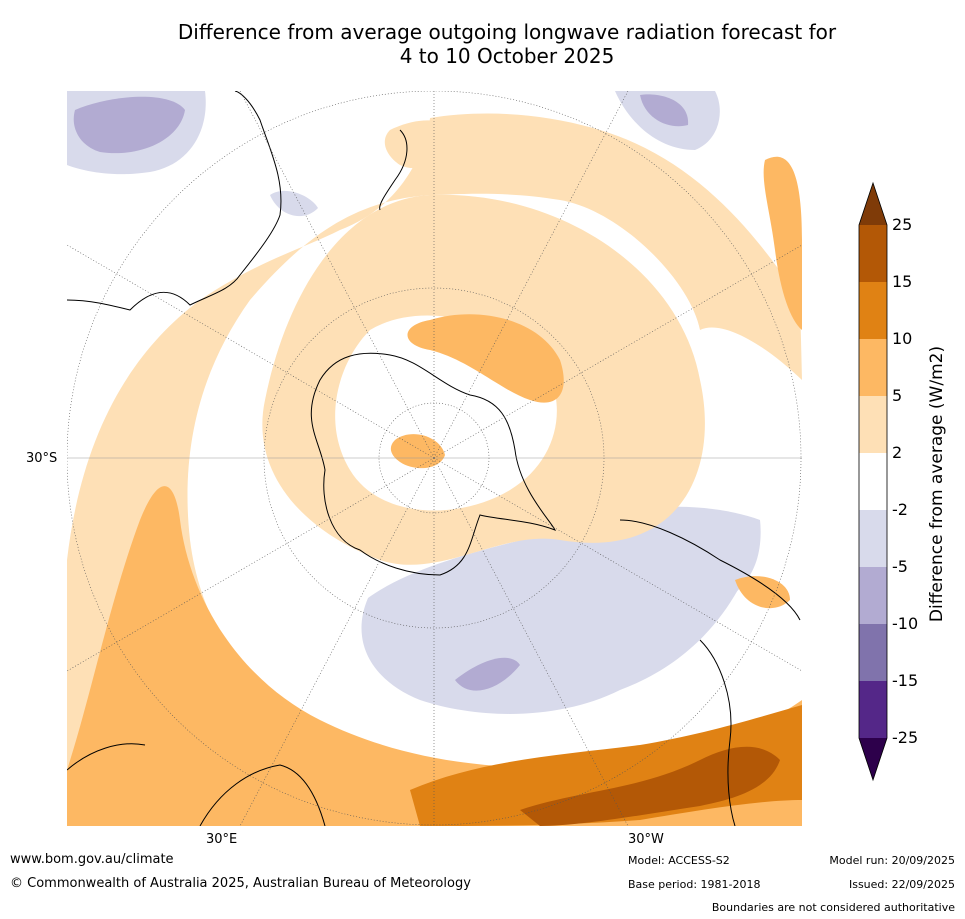 This screenshot has height=919, width=965. Describe the element at coordinates (710, 672) in the screenshot. I see `coast-south-america` at that location.